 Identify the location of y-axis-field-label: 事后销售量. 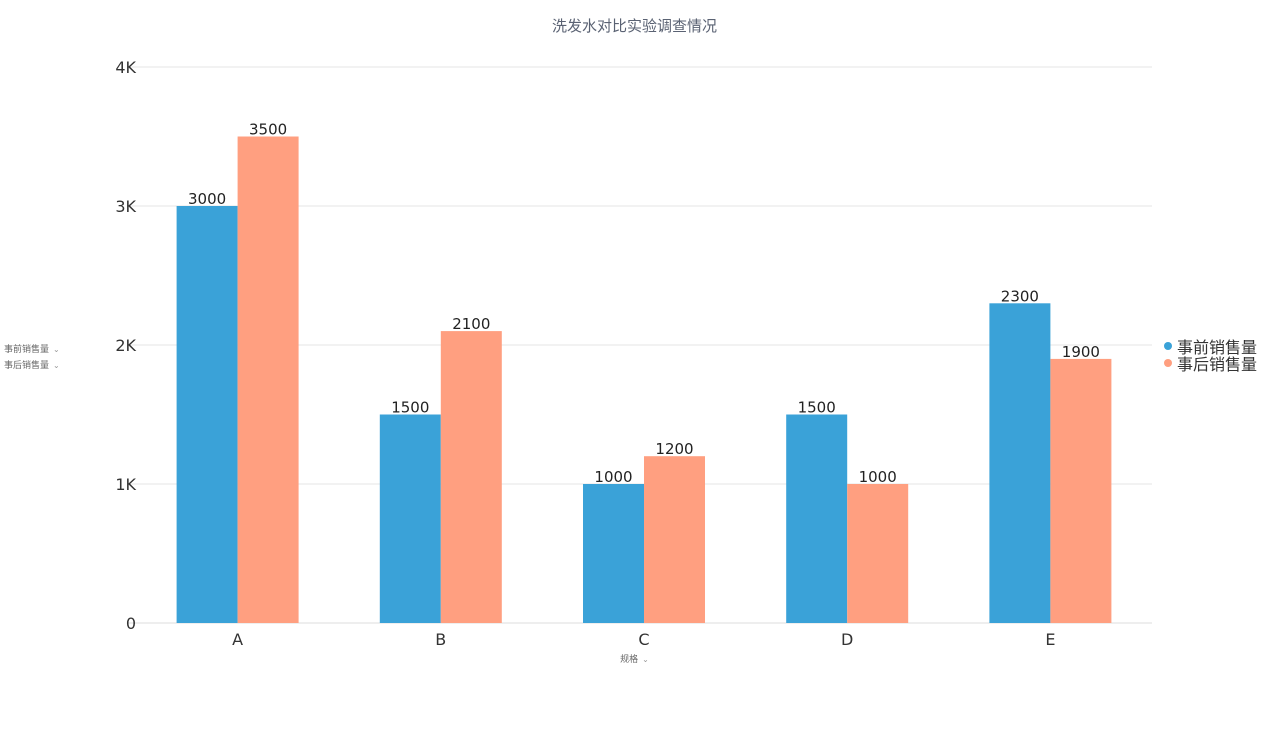
(27, 366).